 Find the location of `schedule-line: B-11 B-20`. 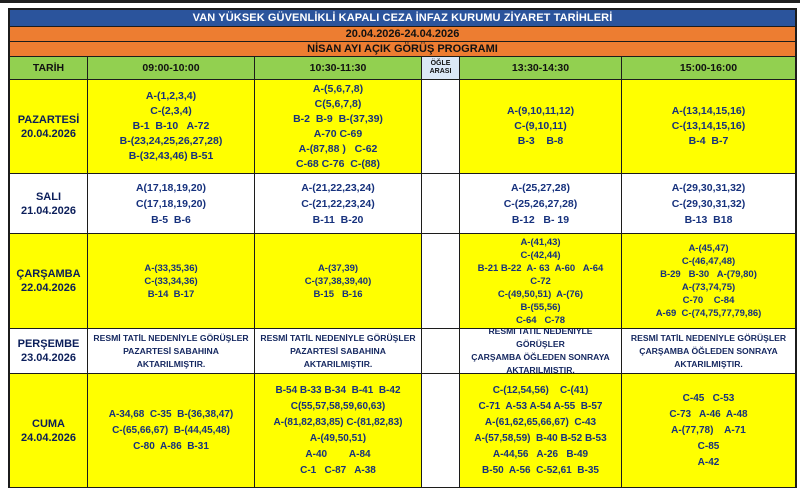

schedule-line: B-11 B-20 is located at coordinates (338, 219).